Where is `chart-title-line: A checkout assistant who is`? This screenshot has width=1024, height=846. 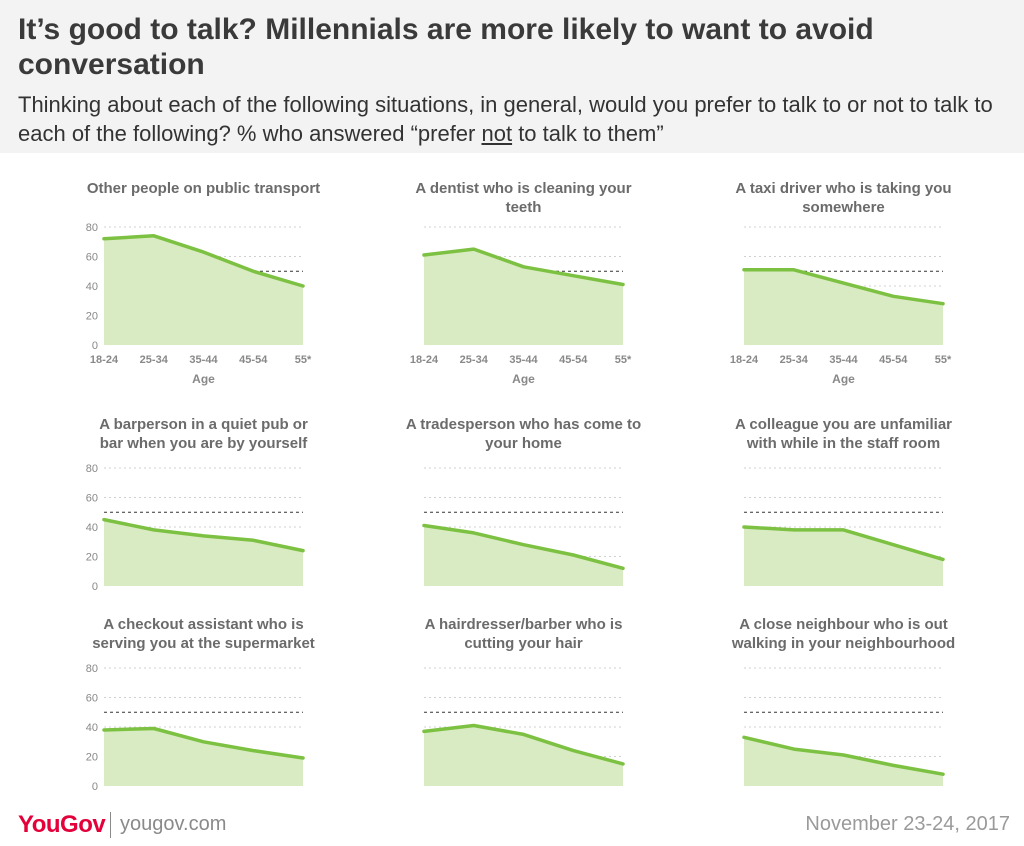
chart-title-line: A checkout assistant who is is located at coordinates (203, 624).